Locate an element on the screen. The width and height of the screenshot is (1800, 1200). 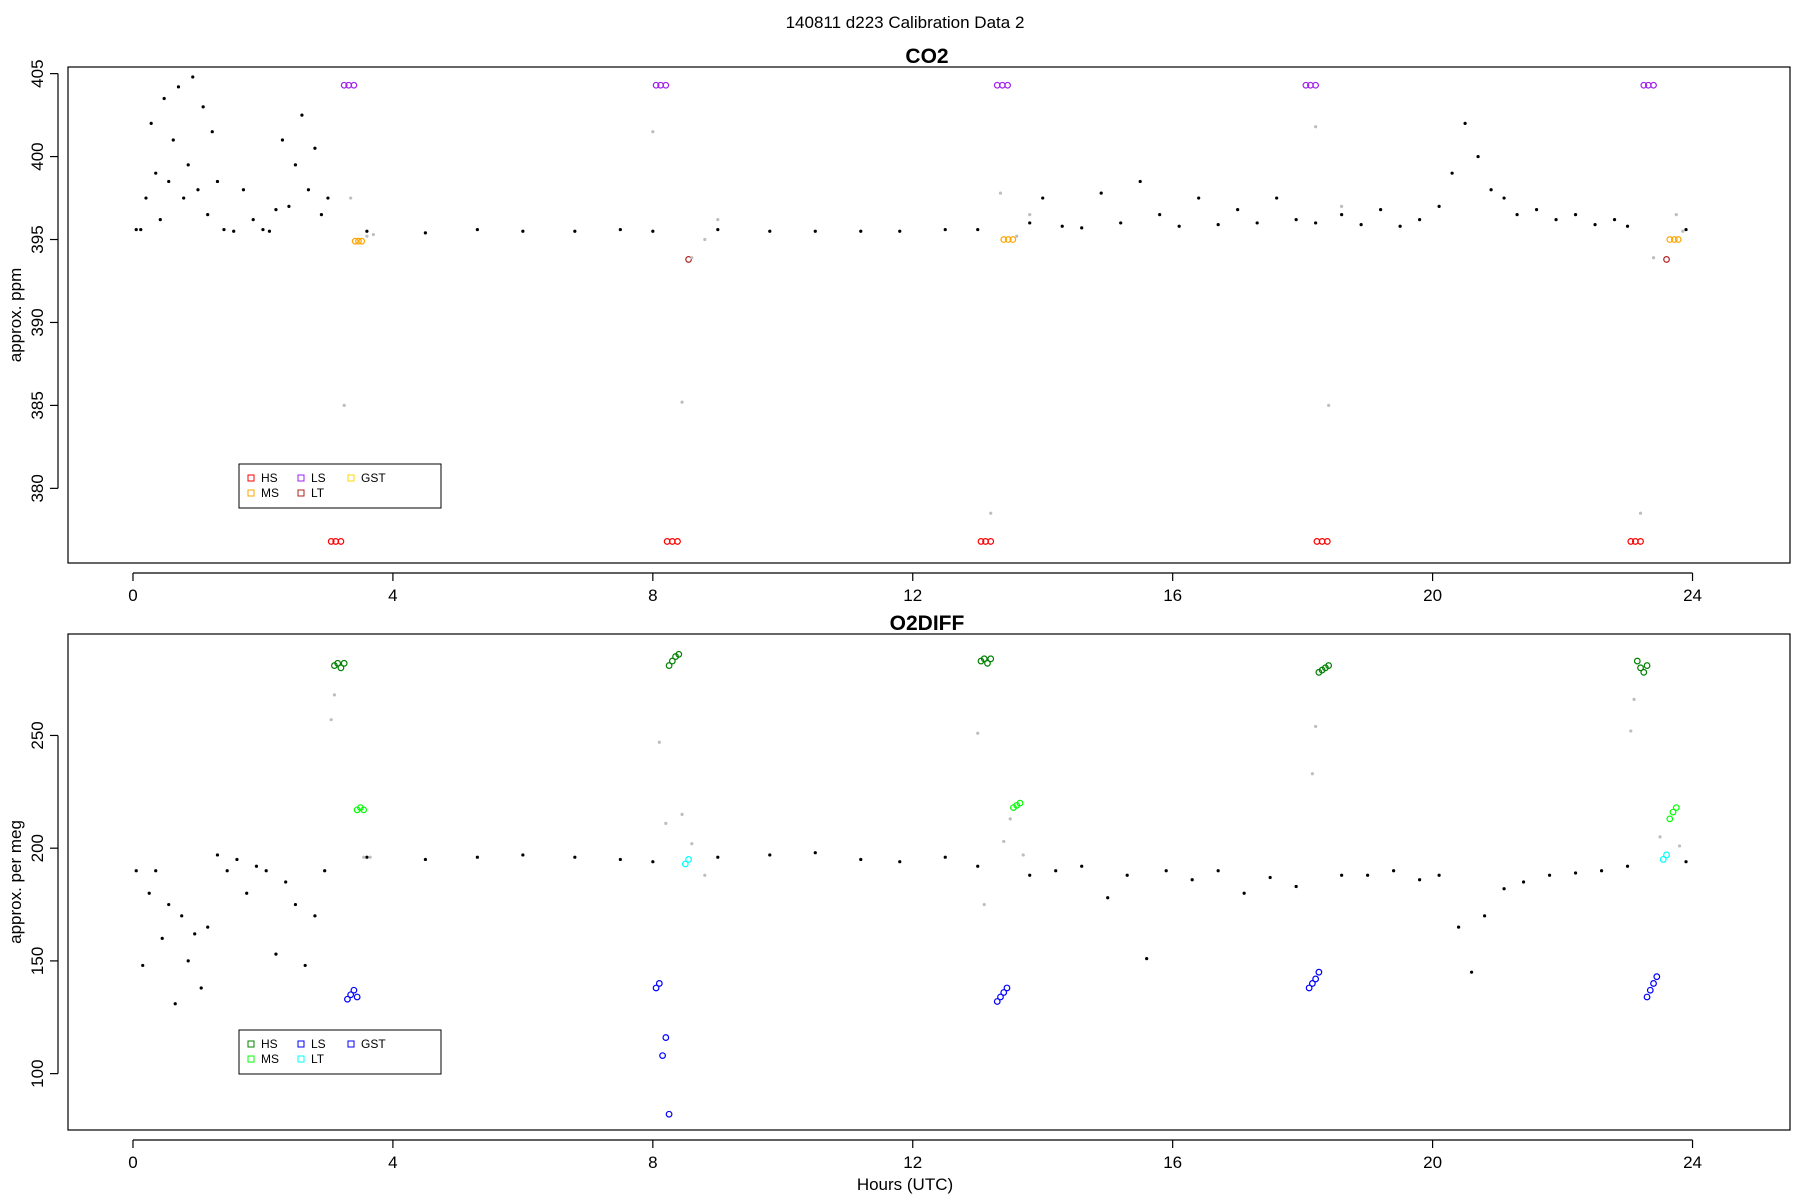
co2-y-tick-label: 390 is located at coordinates (37, 322).